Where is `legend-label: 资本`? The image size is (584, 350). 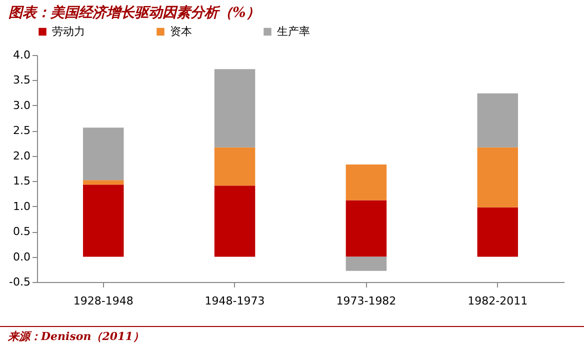
legend-label: 资本 is located at coordinates (181, 31).